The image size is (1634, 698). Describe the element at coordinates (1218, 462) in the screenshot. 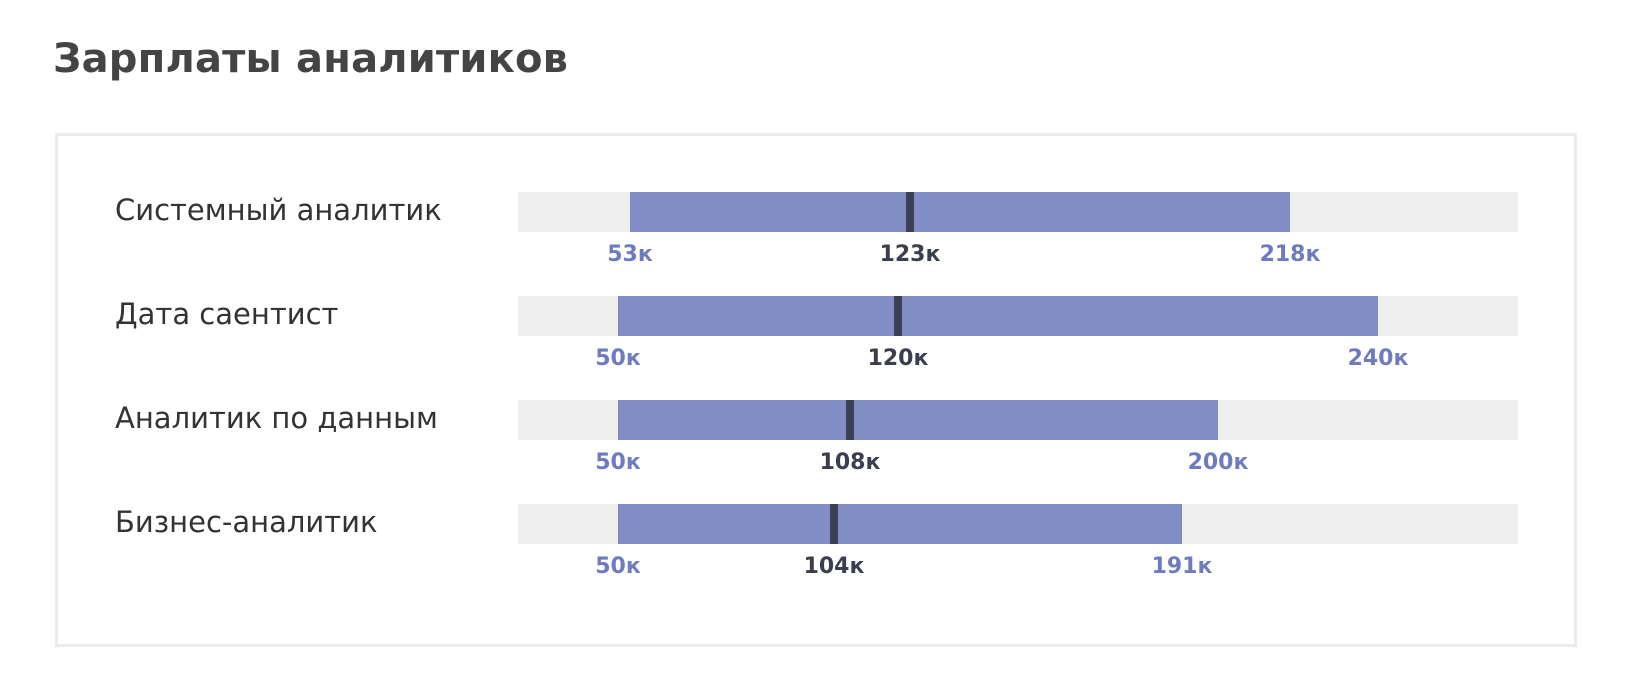

I see `max-value-label: 200к` at that location.